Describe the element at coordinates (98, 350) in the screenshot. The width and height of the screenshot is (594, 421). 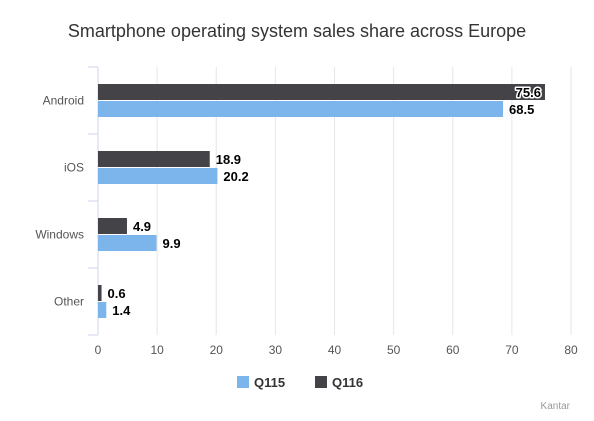
I see `x-tick-label: 0` at that location.